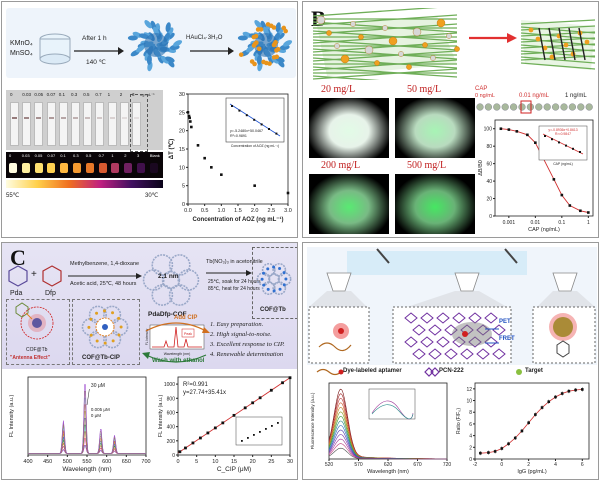  Describe the element at coordinates (459, 421) in the screenshot. I see `y-axis-label: Ratio (F/F₀)` at that location.